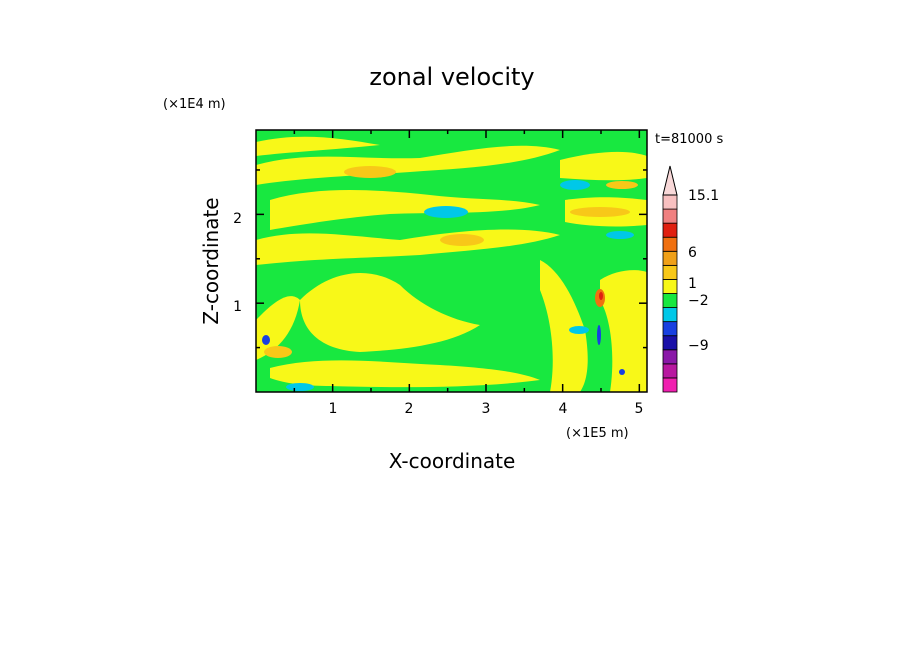 This screenshot has height=654, width=904. Describe the element at coordinates (563, 409) in the screenshot. I see `x-tick-label: 4` at that location.